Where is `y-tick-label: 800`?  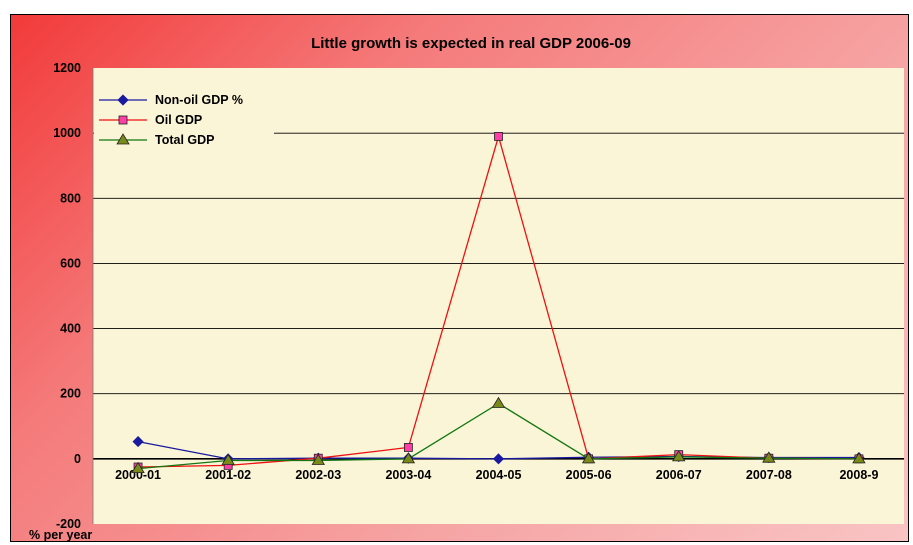
y-tick-label: 800 is located at coordinates (70, 198).